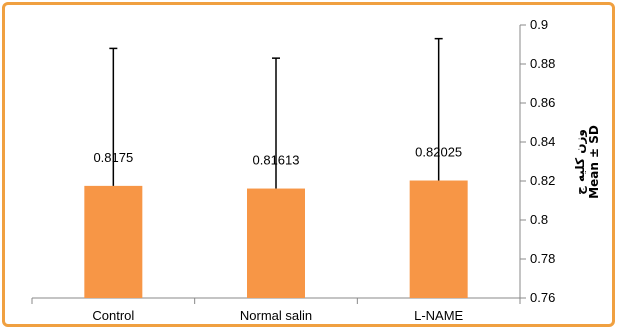  Describe the element at coordinates (542, 180) in the screenshot. I see `y-tick-label: 0.82` at that location.